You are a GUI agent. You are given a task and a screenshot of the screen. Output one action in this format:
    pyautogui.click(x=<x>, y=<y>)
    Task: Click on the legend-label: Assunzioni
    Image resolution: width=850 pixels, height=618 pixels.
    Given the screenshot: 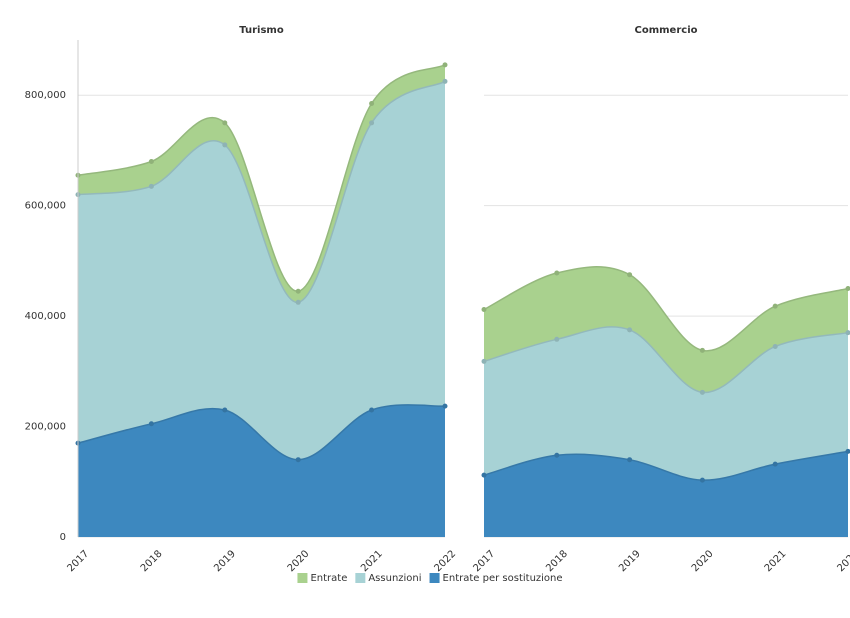 What is the action you would take?
    pyautogui.click(x=394, y=578)
    